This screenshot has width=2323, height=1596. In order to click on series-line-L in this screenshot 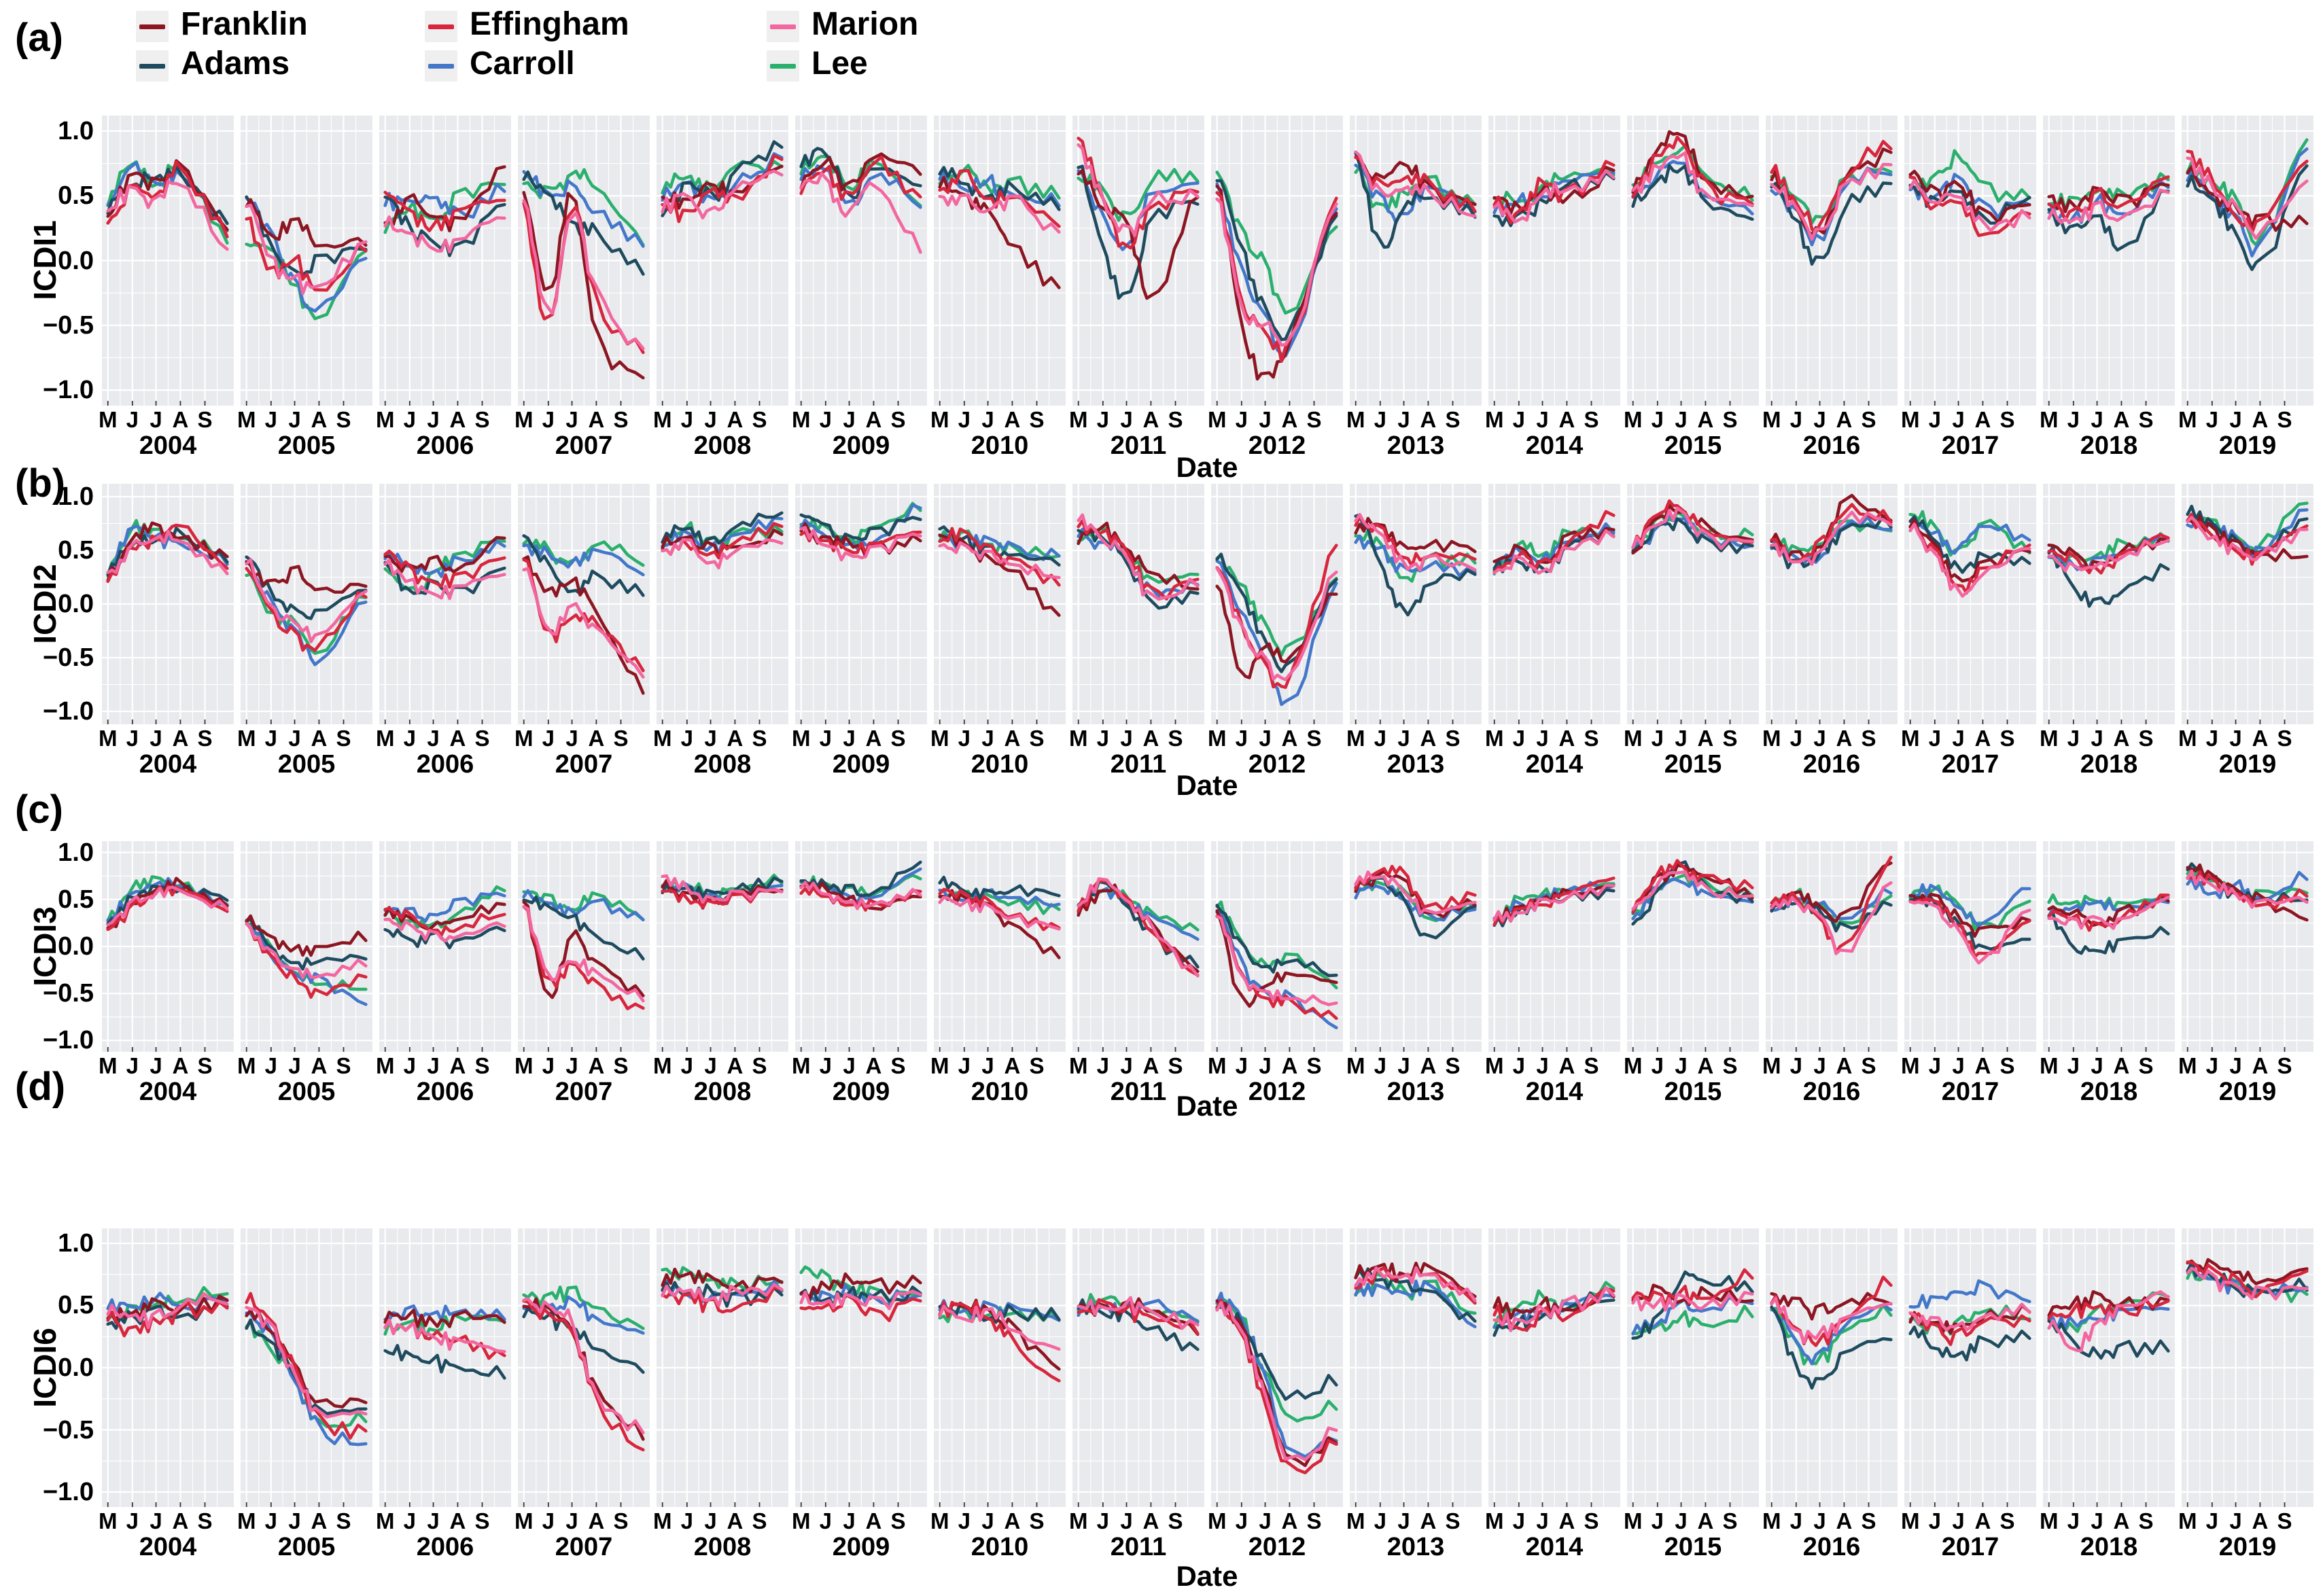, I will do `click(723, 177)`.